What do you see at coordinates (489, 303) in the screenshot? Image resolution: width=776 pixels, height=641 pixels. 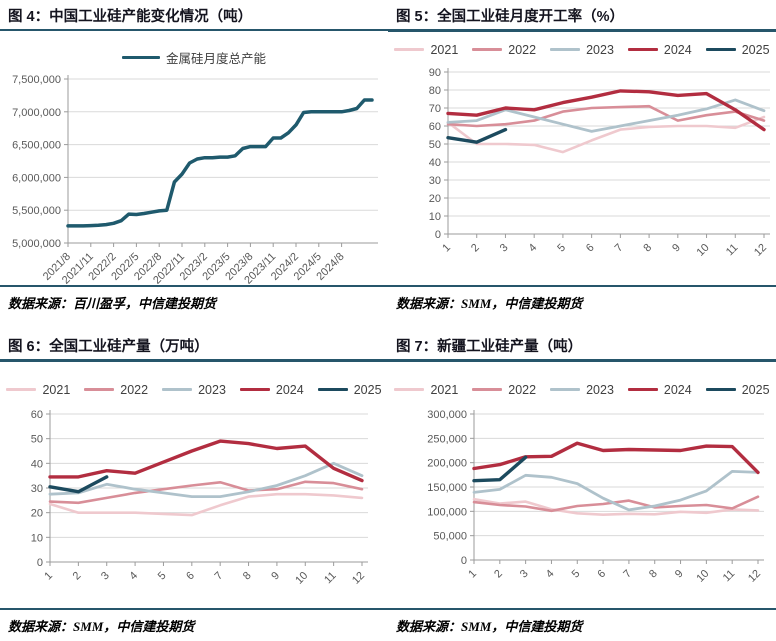 I see `fig5-source-note: 数据来源：SMM，中信建投期货` at bounding box center [489, 303].